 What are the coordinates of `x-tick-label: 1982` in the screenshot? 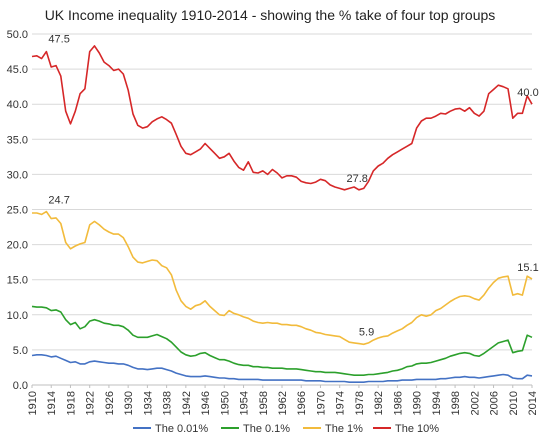 It's located at (379, 403).